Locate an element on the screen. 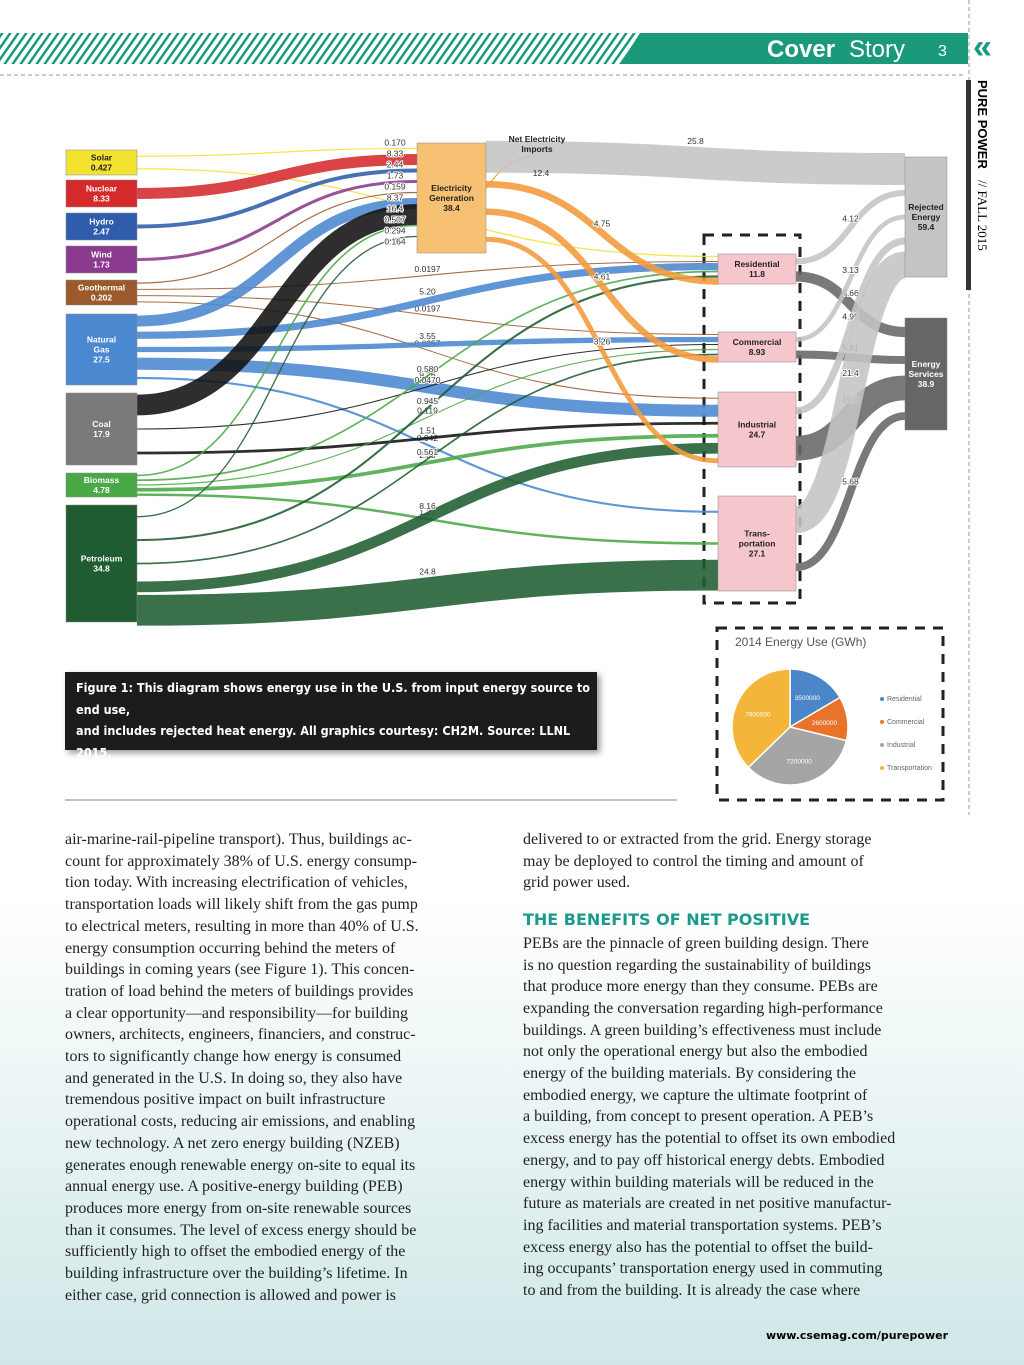 The width and height of the screenshot is (1024, 1365). heading: THE BENEFITS OF NET POSITIVE is located at coordinates (667, 920).